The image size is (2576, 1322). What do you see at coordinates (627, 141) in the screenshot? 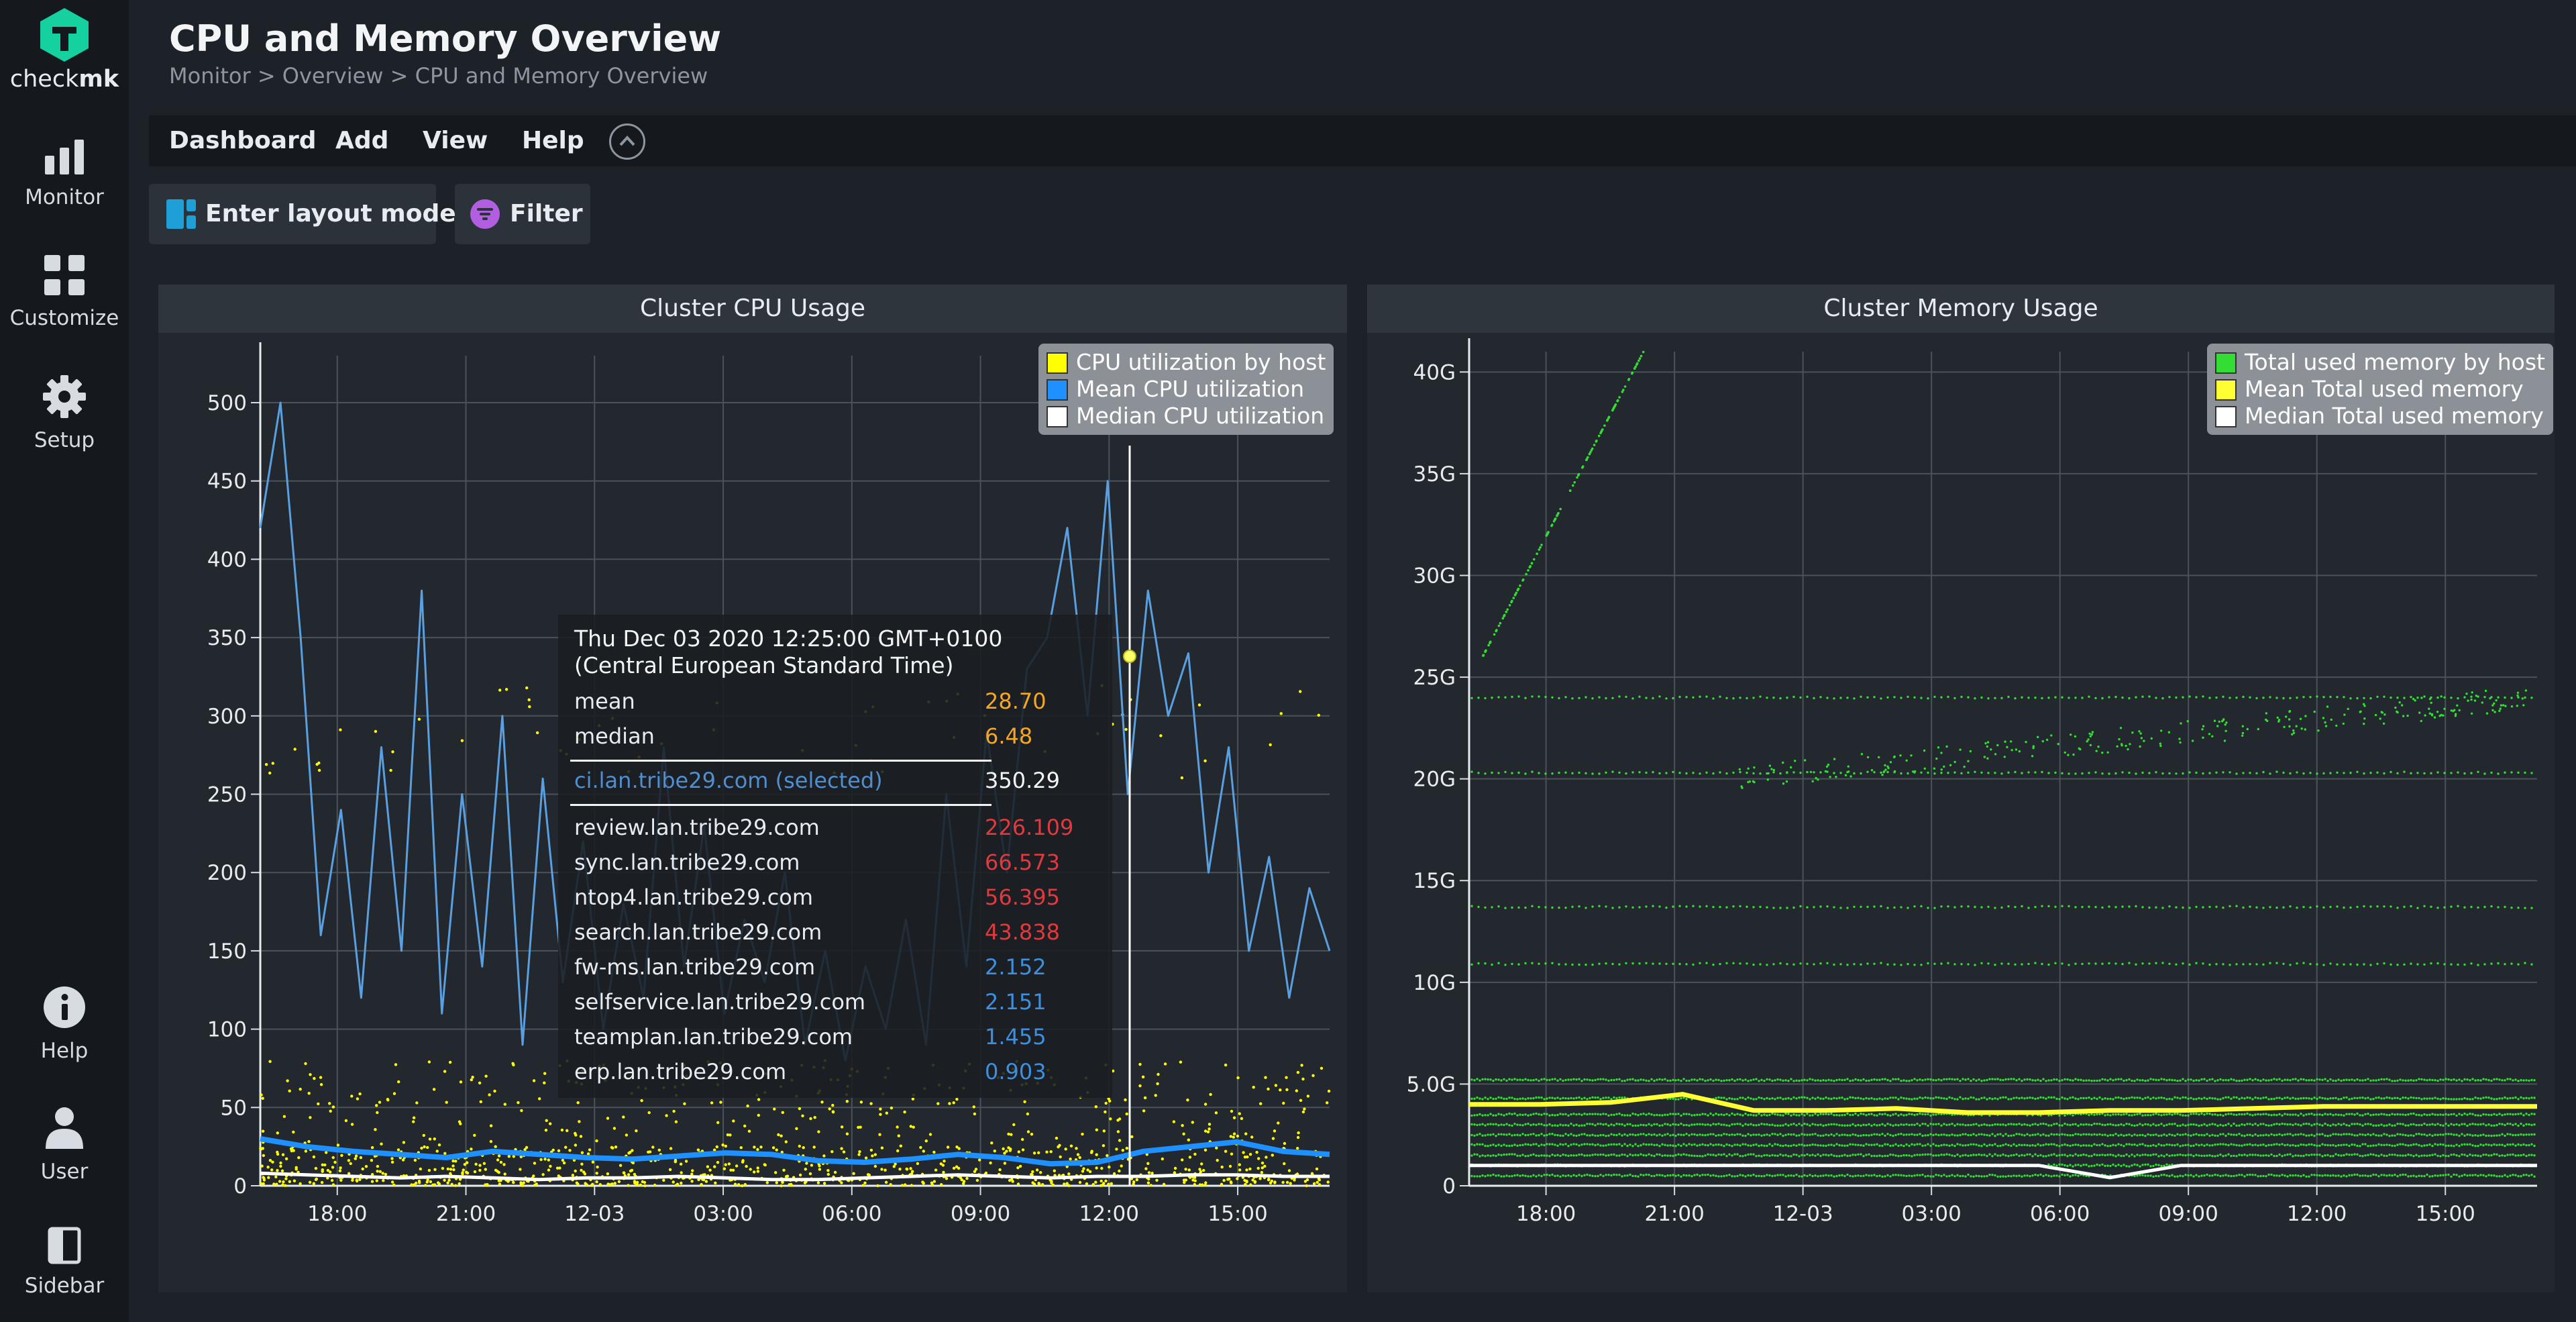
I see `collapse-menu-button` at bounding box center [627, 141].